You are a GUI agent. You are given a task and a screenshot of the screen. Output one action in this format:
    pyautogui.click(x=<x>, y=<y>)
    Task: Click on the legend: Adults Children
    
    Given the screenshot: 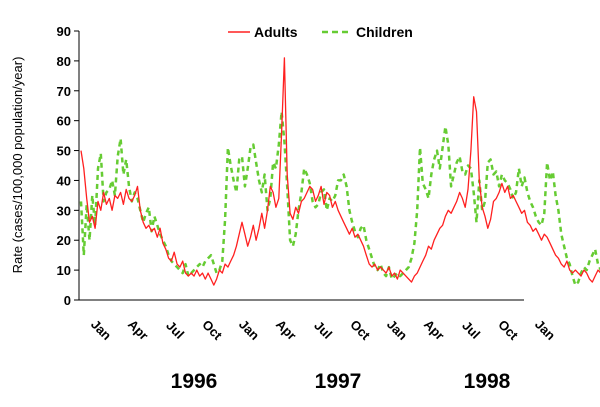 What is the action you would take?
    pyautogui.click(x=320, y=32)
    